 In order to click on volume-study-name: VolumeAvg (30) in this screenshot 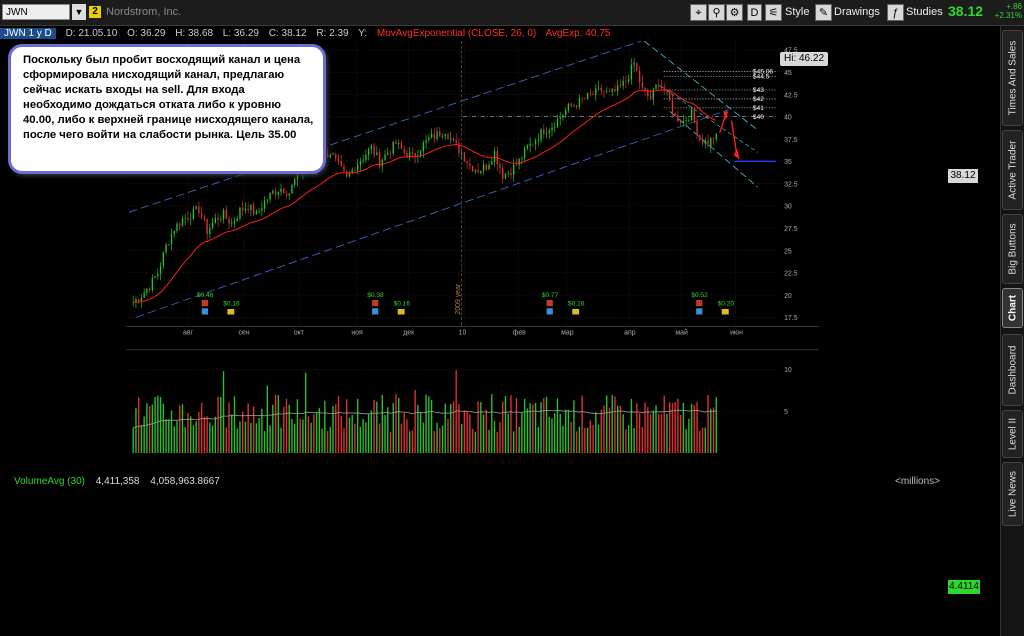, I will do `click(49, 481)`.